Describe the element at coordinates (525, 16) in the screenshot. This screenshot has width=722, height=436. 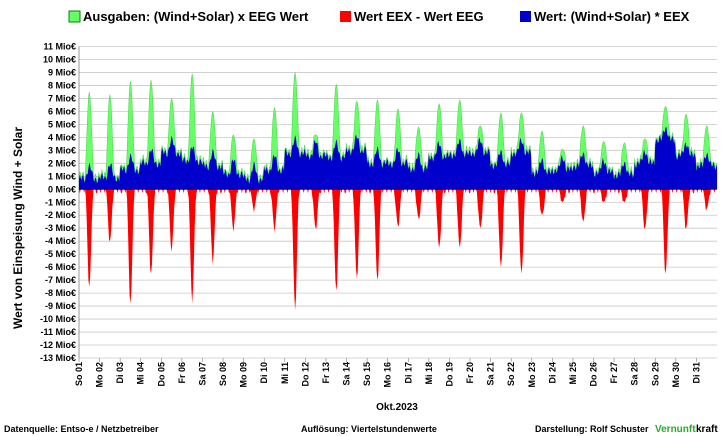
I see `legend-swatch-eex` at that location.